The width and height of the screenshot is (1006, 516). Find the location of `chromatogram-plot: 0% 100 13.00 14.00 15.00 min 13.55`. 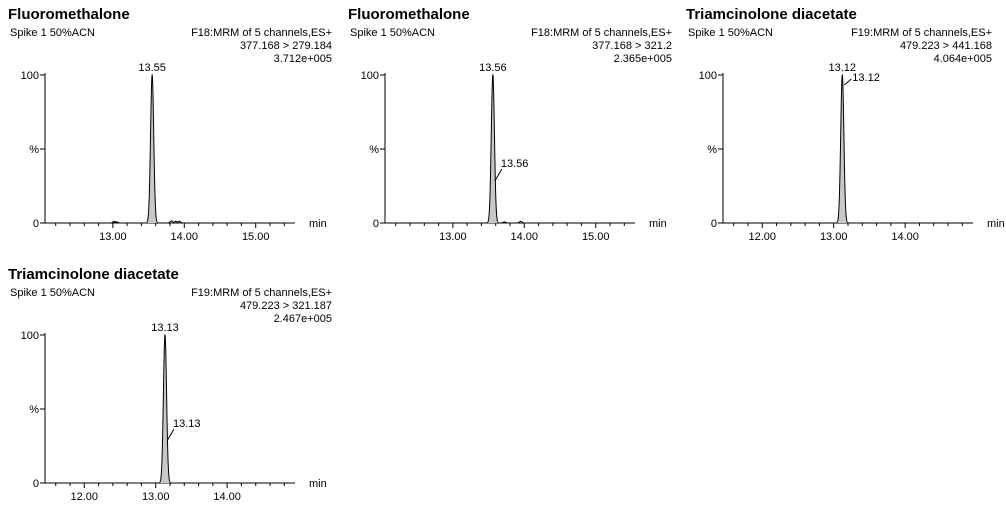

chromatogram-plot: 0% 100 13.00 14.00 15.00 min 13.55 is located at coordinates (174, 152).